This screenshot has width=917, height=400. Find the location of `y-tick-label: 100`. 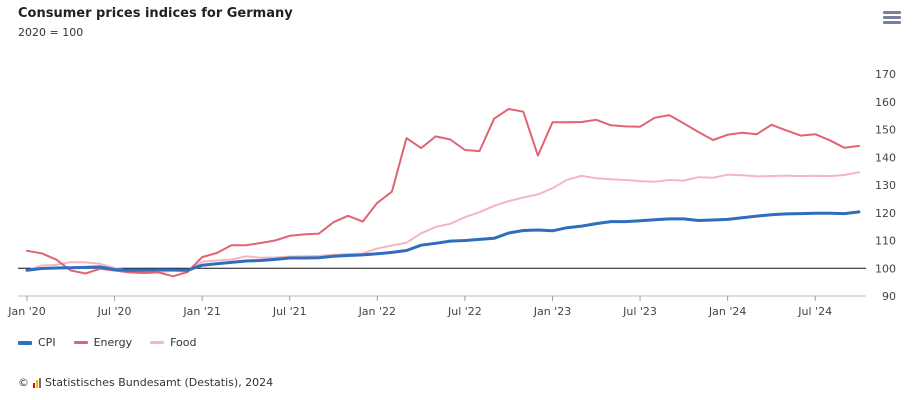

y-tick-label: 100 is located at coordinates (885, 268).